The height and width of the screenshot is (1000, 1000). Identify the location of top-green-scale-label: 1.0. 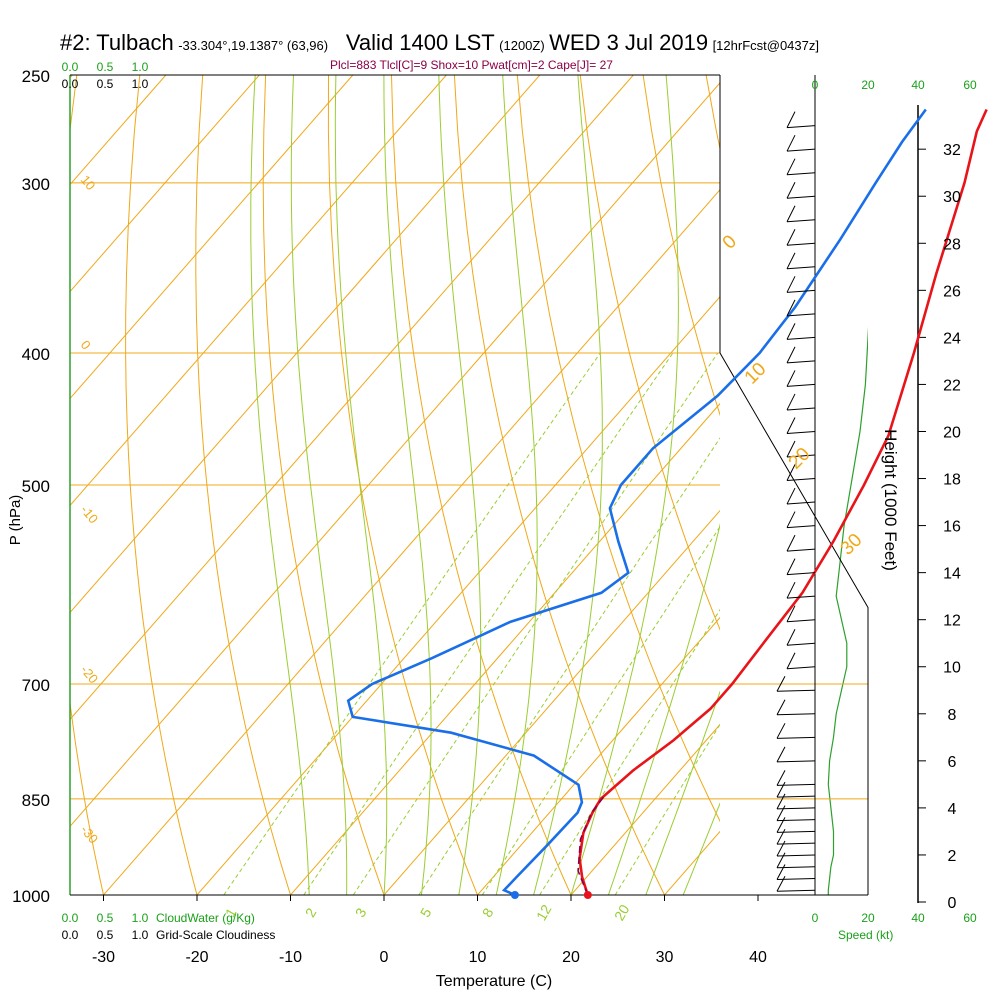
(140, 67).